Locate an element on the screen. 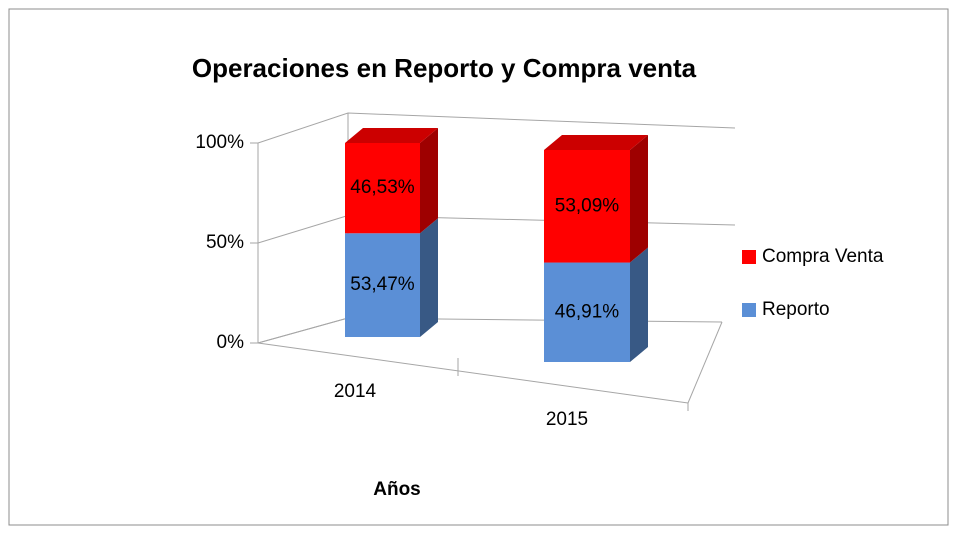 The image size is (957, 533). y-tick-label: 0% is located at coordinates (231, 342).